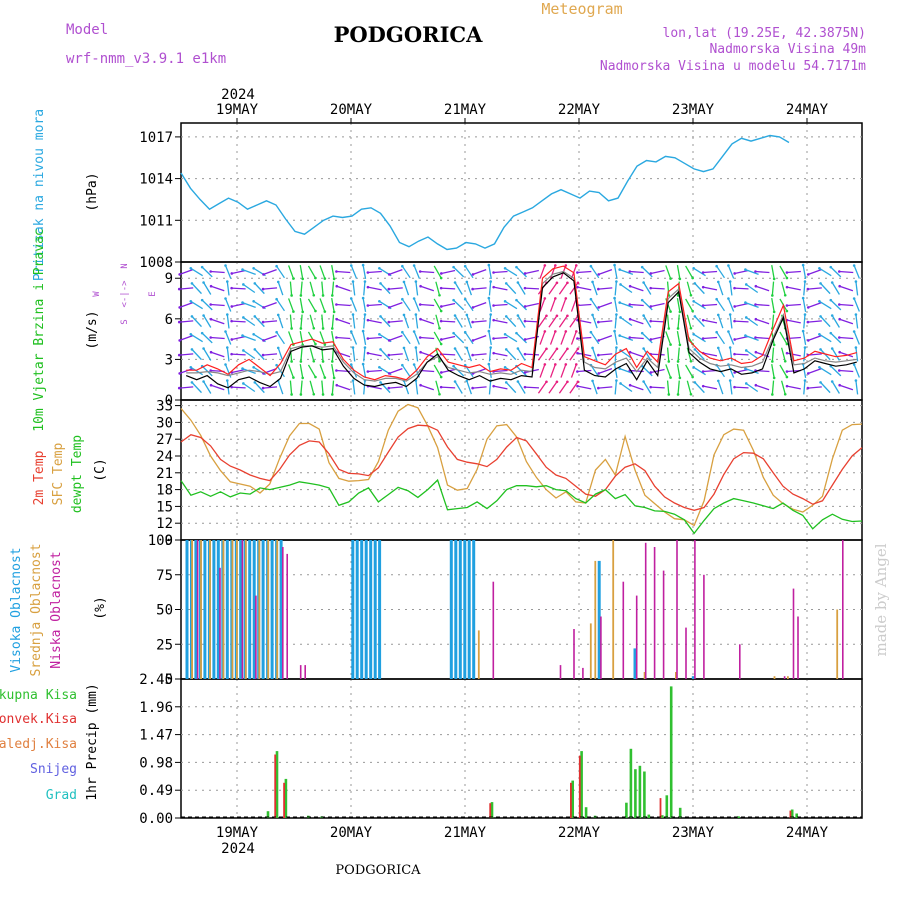  I want to click on wind-units: (m/s), so click(92, 329).